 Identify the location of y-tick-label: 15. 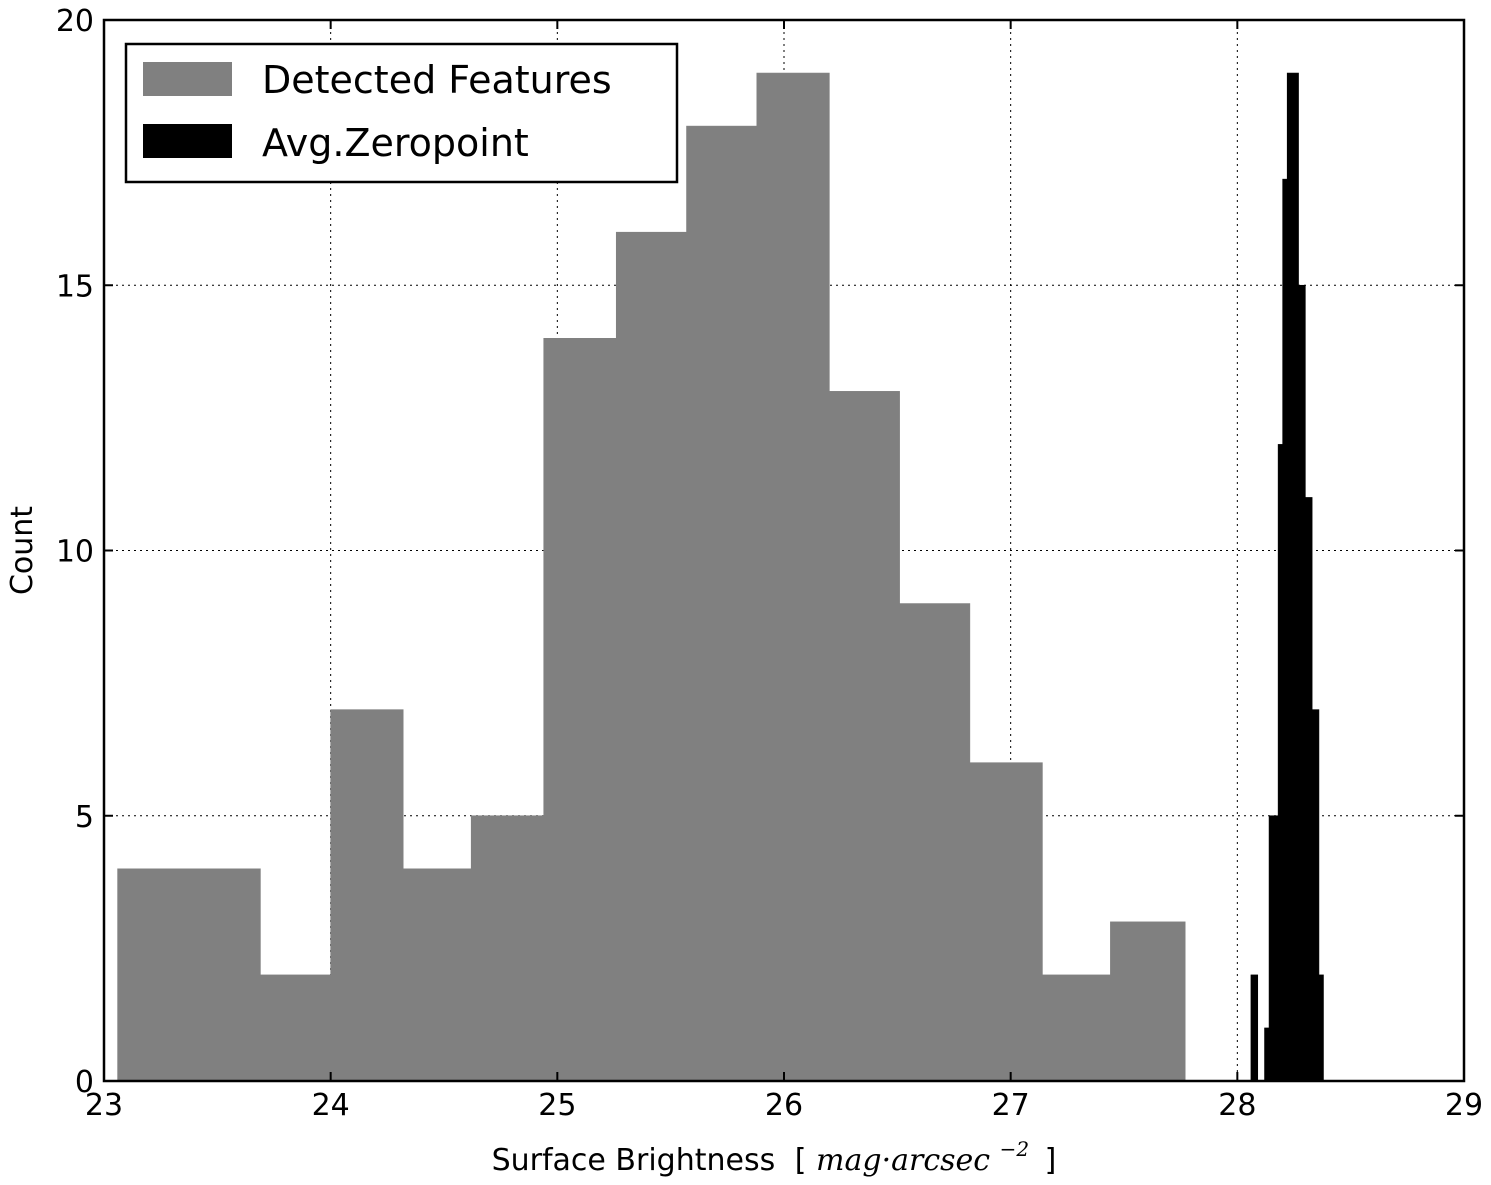
(75, 286).